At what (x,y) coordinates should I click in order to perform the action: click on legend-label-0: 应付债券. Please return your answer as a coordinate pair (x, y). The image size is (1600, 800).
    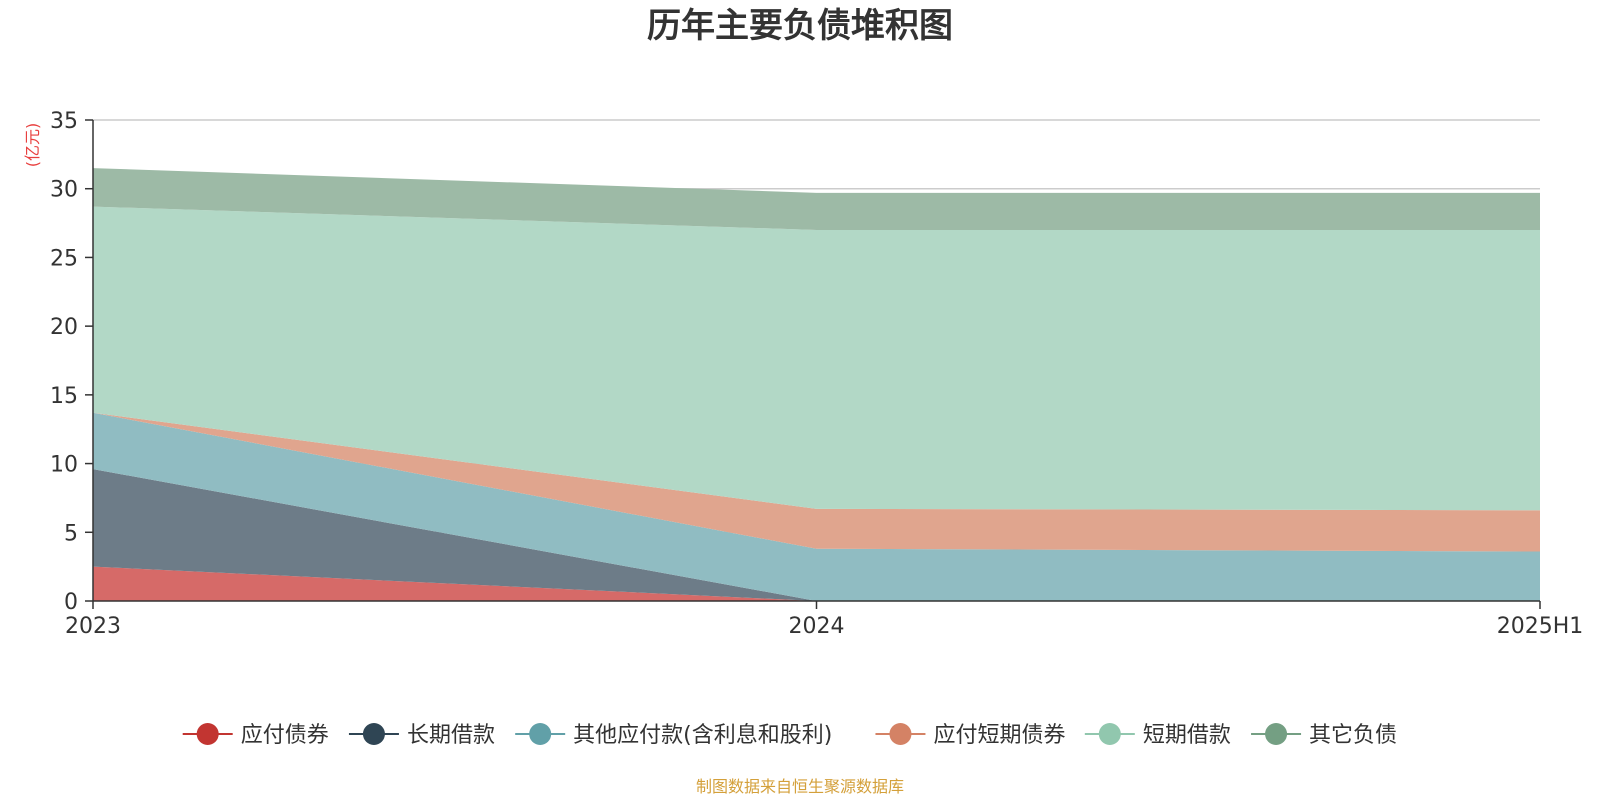
    Looking at the image, I should click on (285, 735).